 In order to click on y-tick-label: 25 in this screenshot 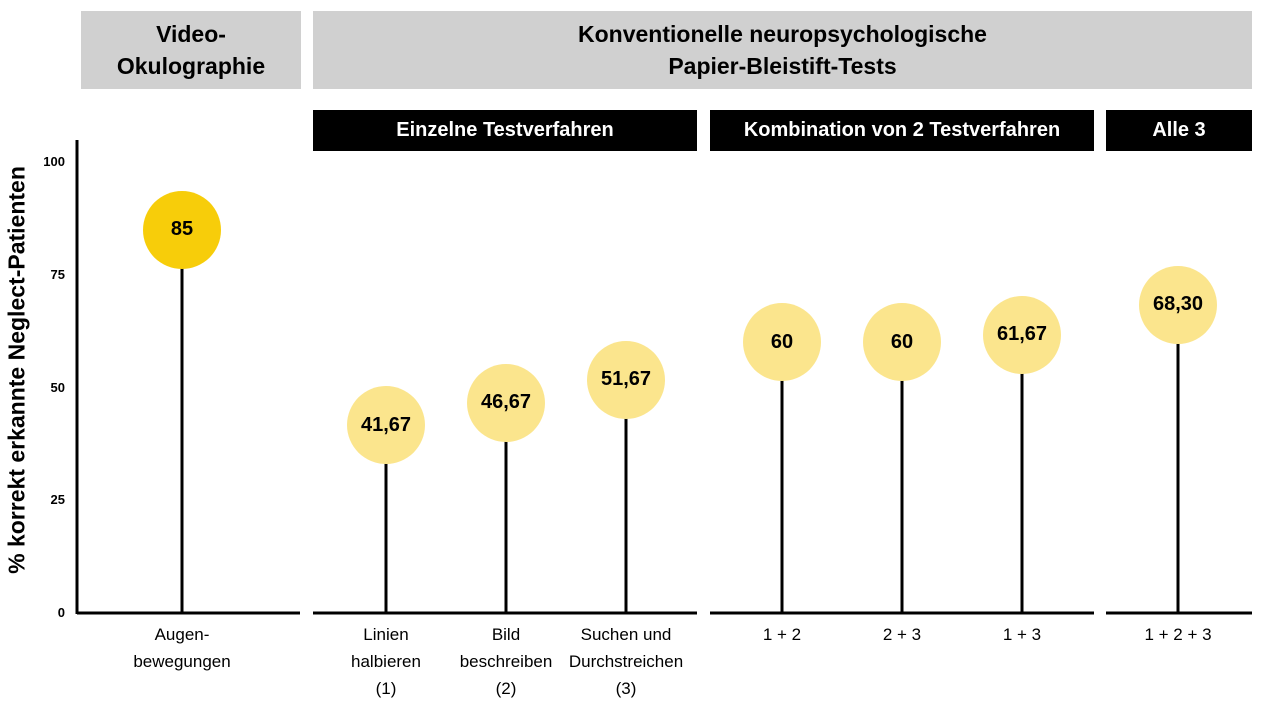, I will do `click(57, 500)`.